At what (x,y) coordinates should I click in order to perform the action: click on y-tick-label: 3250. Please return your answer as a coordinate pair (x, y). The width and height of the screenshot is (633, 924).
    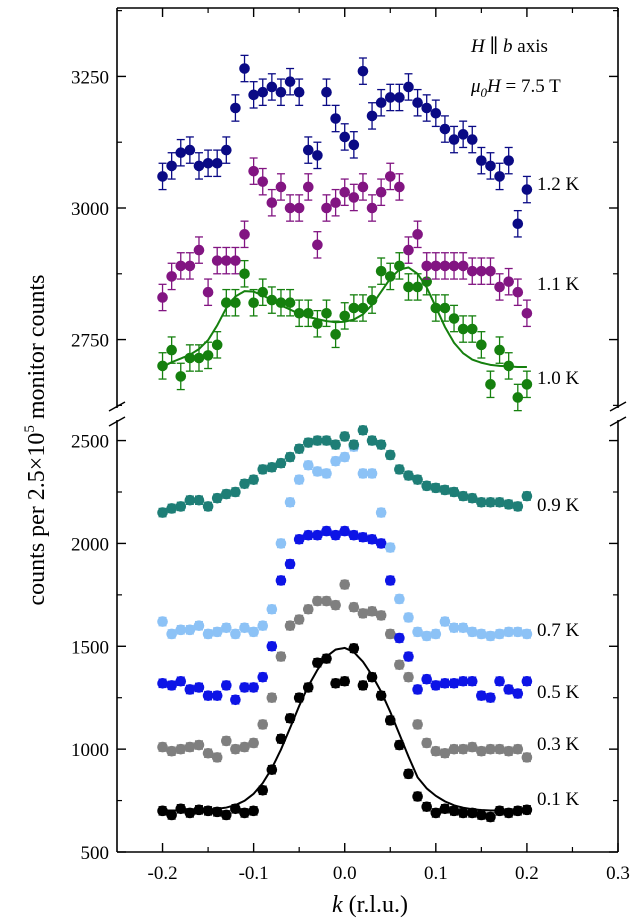
    Looking at the image, I should click on (90, 77).